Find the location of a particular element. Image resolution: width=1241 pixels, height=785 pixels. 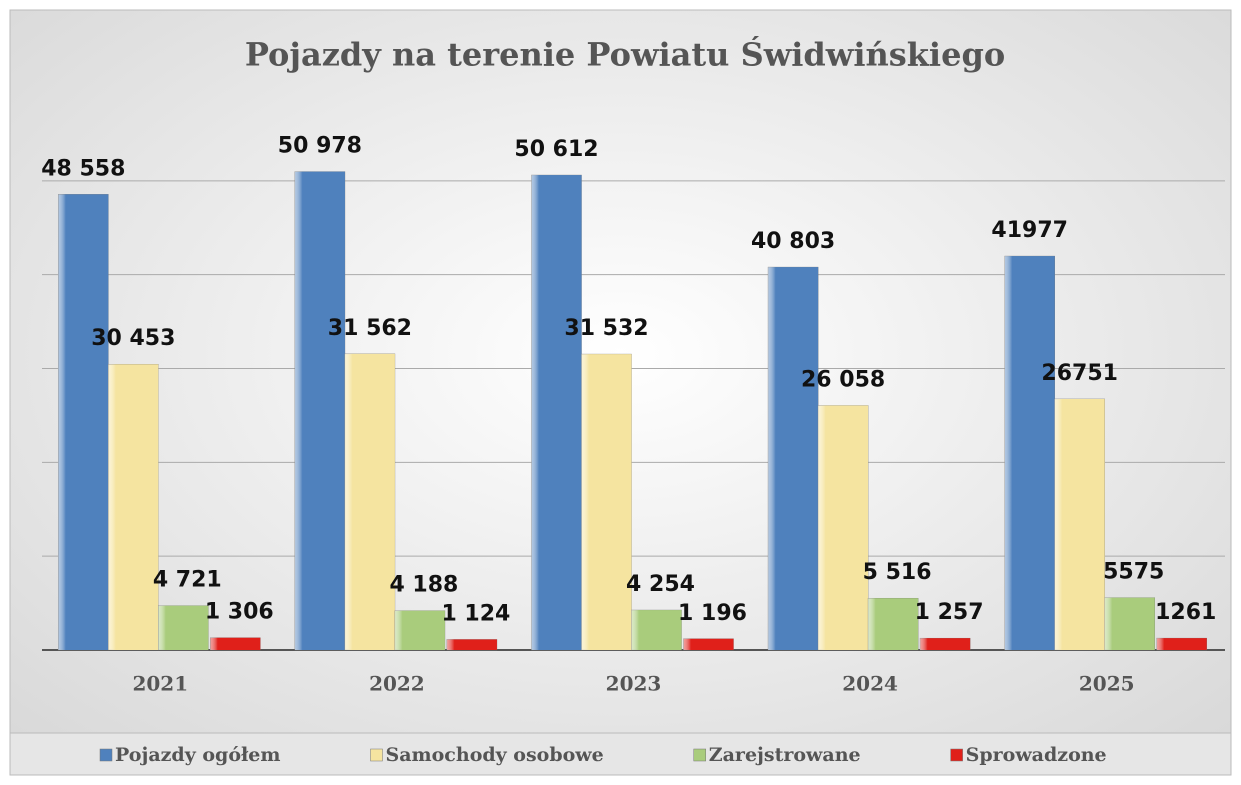

legend-background is located at coordinates (620, 754).